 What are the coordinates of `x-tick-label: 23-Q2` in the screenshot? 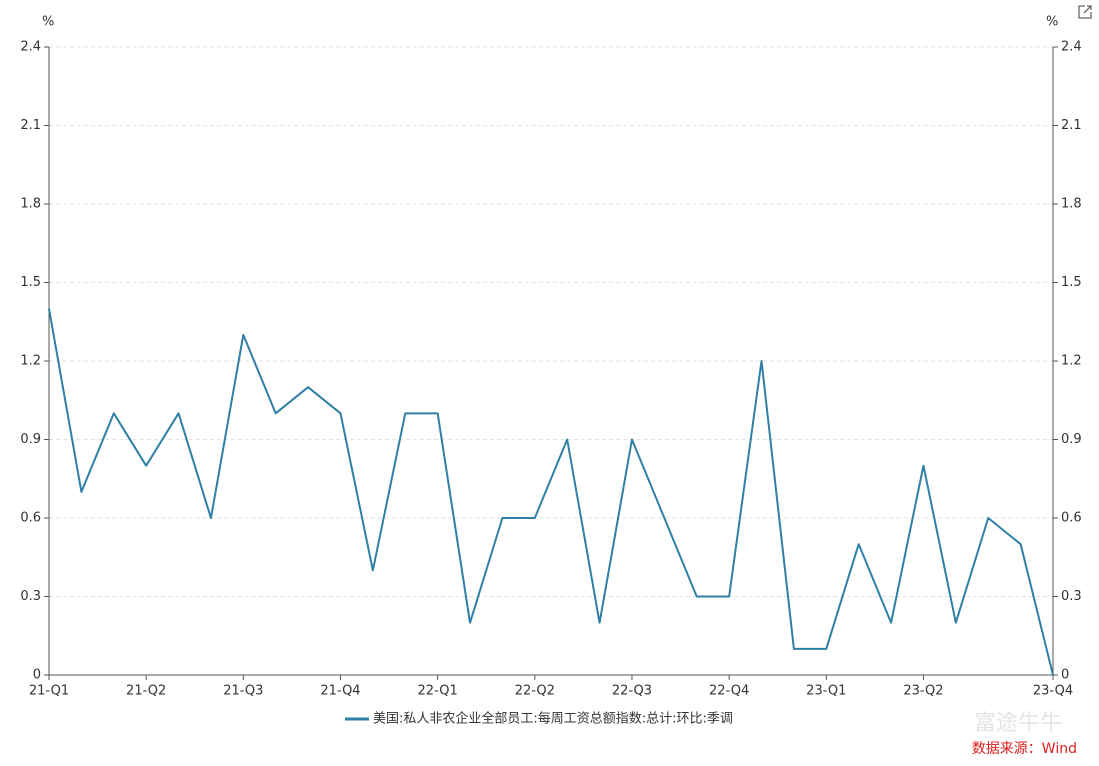 It's located at (923, 691).